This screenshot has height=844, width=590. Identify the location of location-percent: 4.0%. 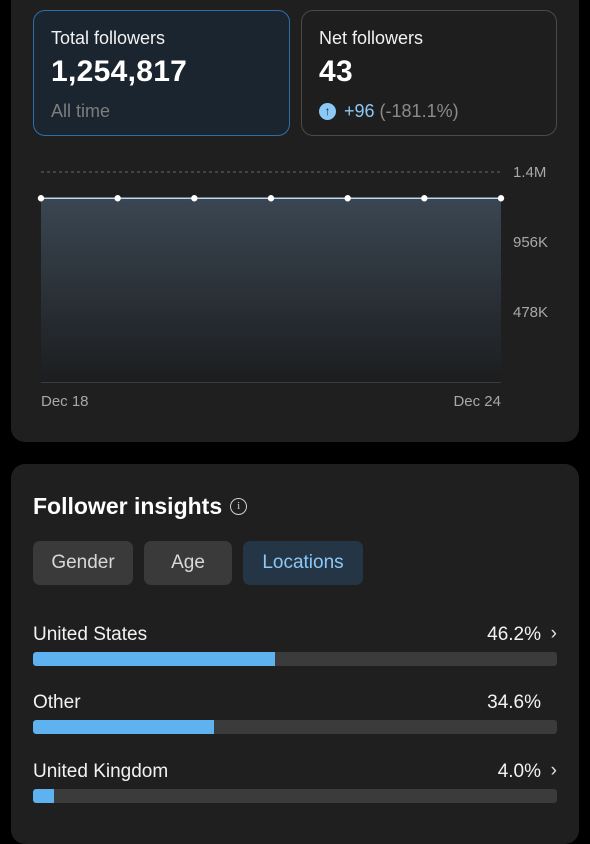
(519, 772).